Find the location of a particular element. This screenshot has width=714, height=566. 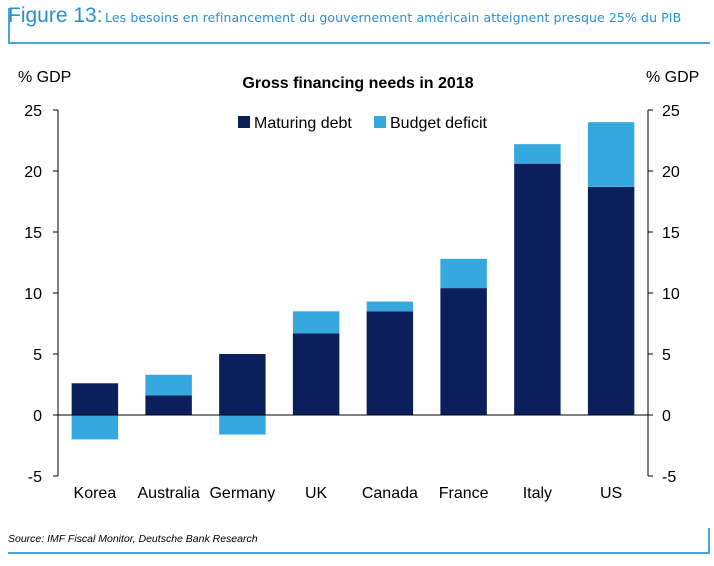

bar-maturing-debt-canada is located at coordinates (390, 363).